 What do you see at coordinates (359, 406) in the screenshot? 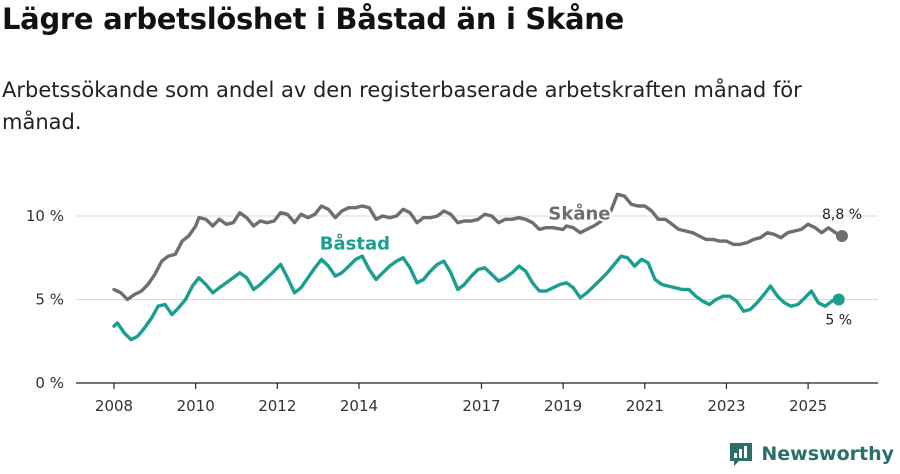
I see `x-tick-label: 2014` at bounding box center [359, 406].